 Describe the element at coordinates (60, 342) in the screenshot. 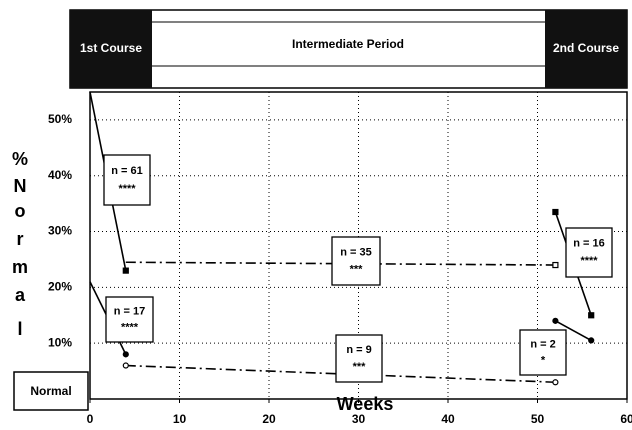

I see `y-tick-label: 10%` at that location.